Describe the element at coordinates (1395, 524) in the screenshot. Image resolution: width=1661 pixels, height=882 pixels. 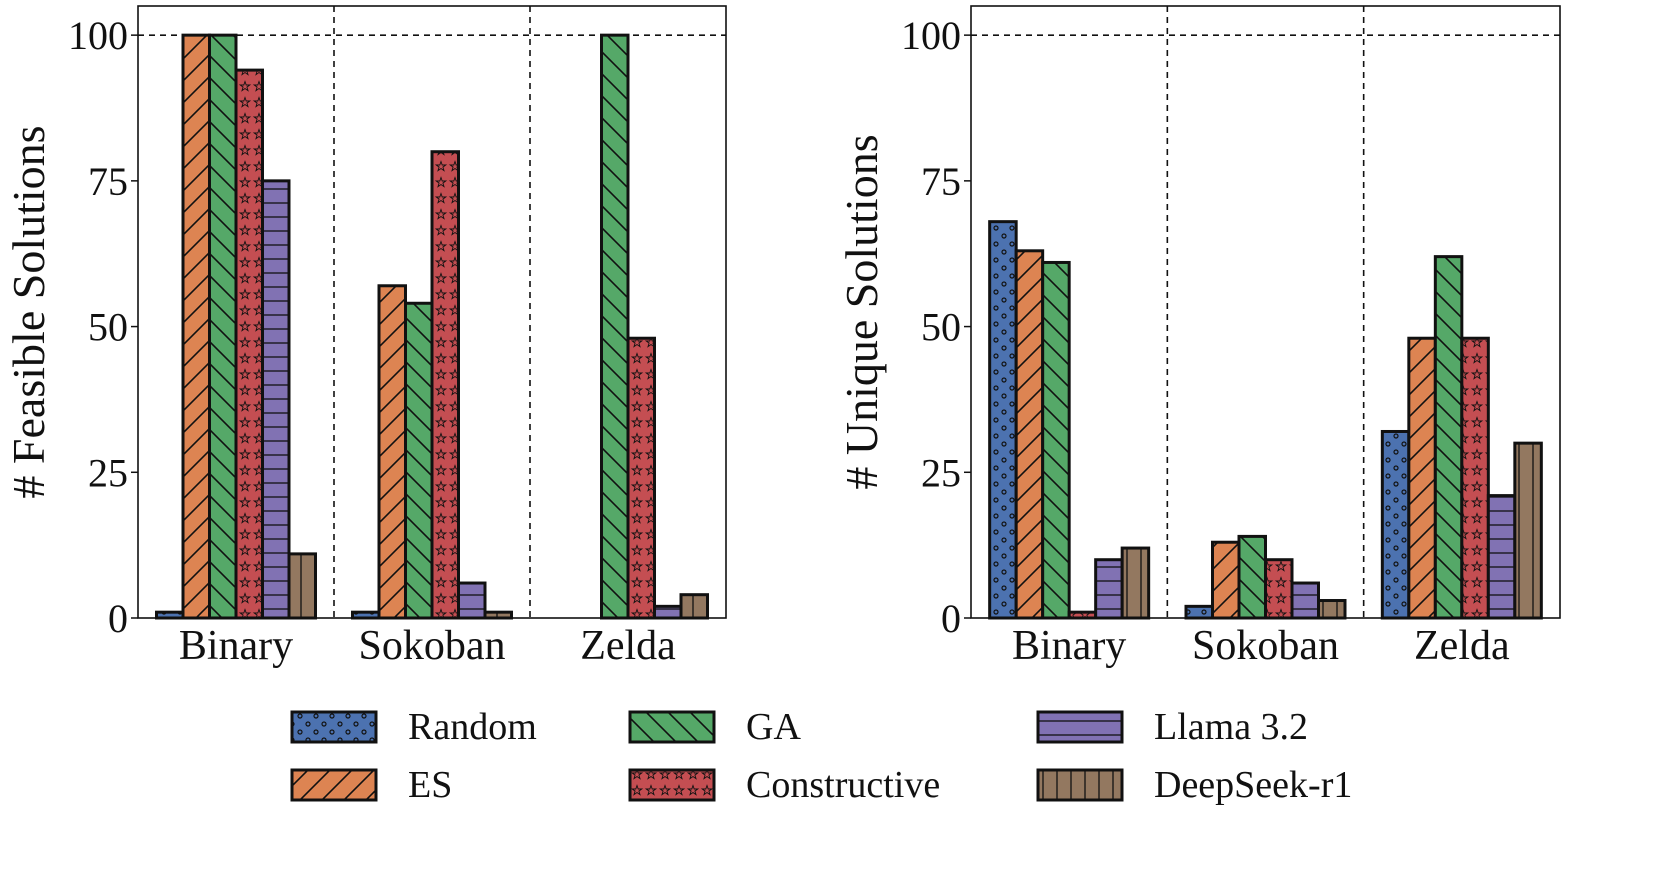
I see `bar-random-zelda` at that location.